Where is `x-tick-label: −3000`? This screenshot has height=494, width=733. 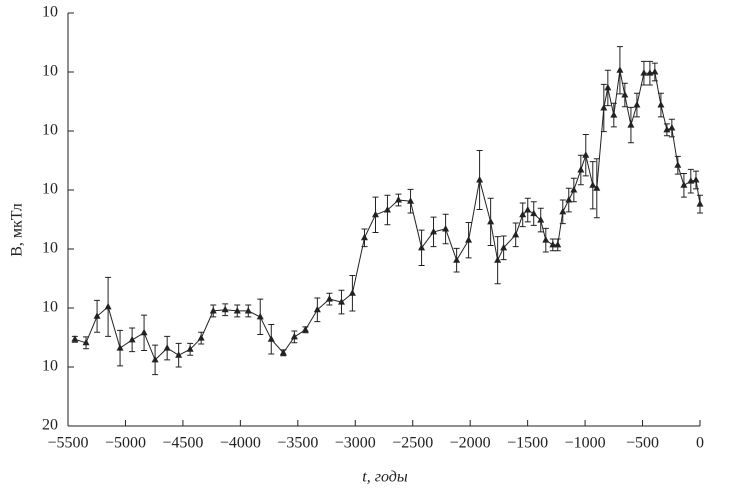
x-tick-label: −3000 is located at coordinates (355, 443).